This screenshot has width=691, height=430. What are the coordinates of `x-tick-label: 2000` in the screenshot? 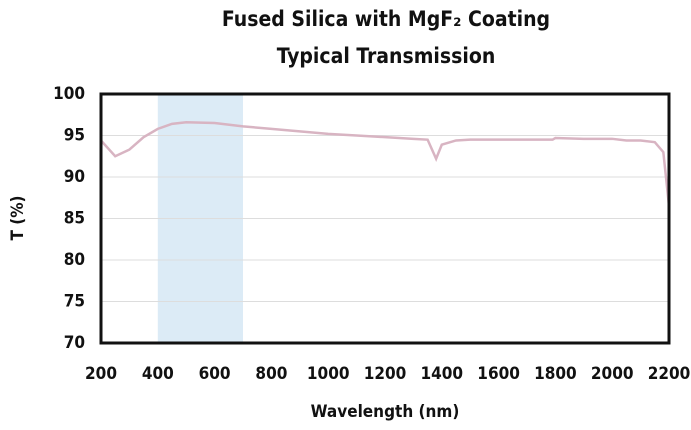 It's located at (612, 374).